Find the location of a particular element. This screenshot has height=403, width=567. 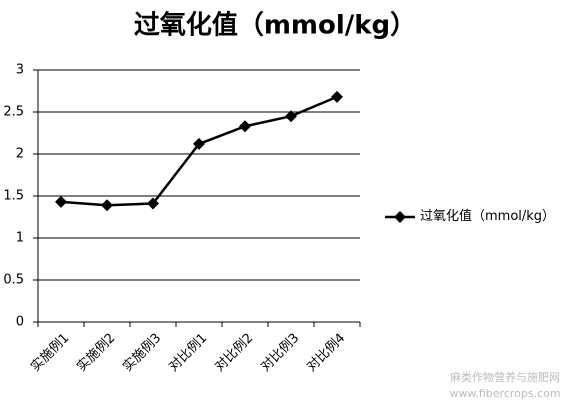

x-tick-label: 对比例2 is located at coordinates (234, 353).